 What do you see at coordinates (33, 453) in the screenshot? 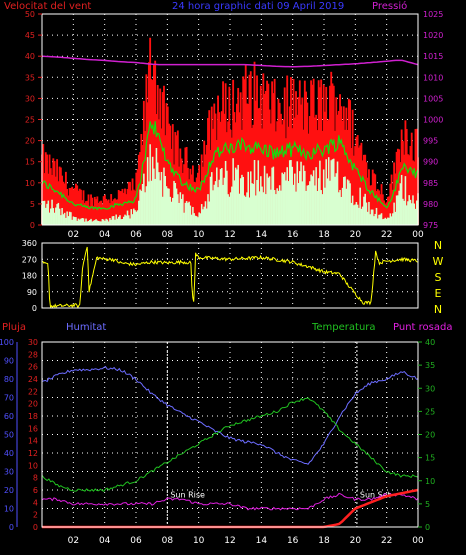
I see `rain-y-tick: 12` at bounding box center [33, 453].